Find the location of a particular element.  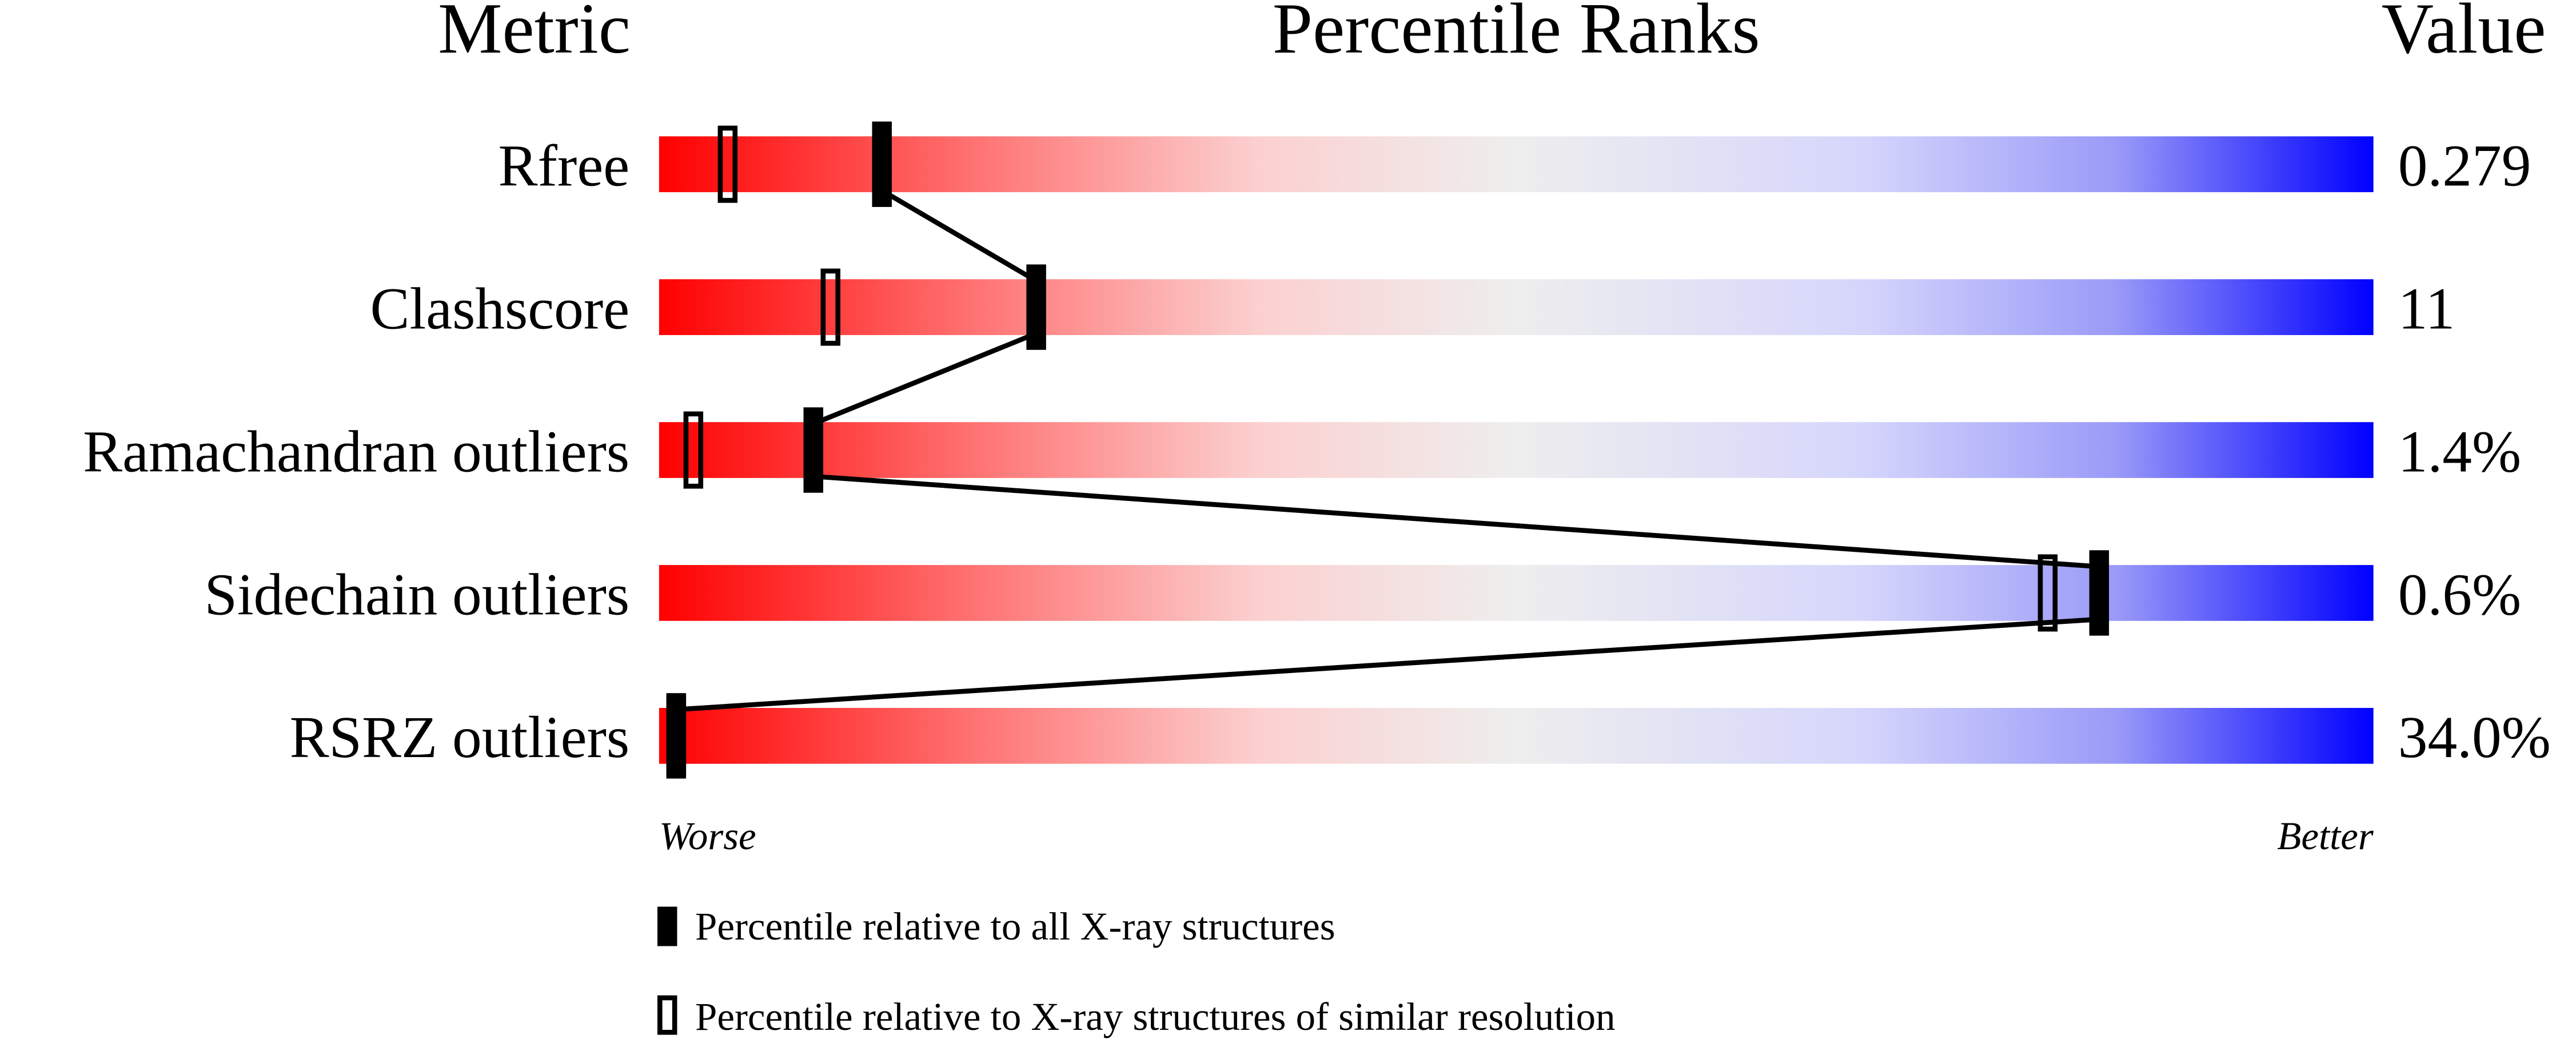

axis-better-label: Better is located at coordinates (2325, 836).